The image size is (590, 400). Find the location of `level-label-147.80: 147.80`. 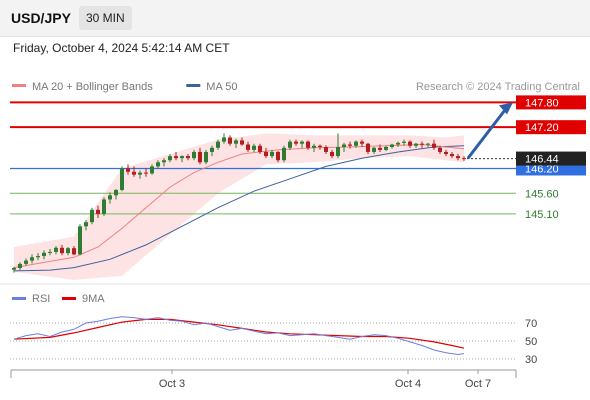

level-label-147.80: 147.80 is located at coordinates (542, 103).